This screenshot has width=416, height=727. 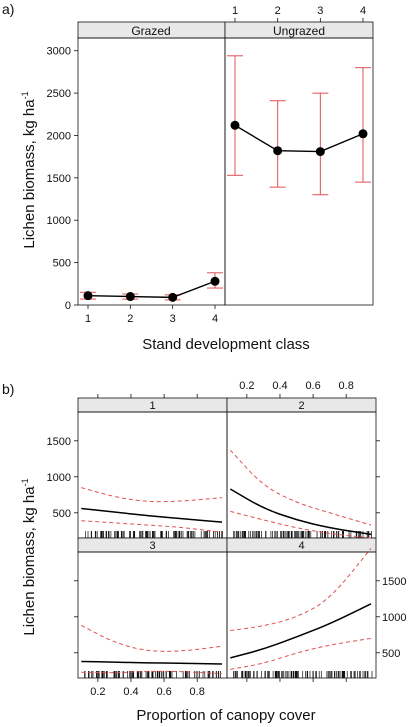 What do you see at coordinates (97, 692) in the screenshot?
I see `x-tick-label-b-bottom-0: 0.2` at bounding box center [97, 692].